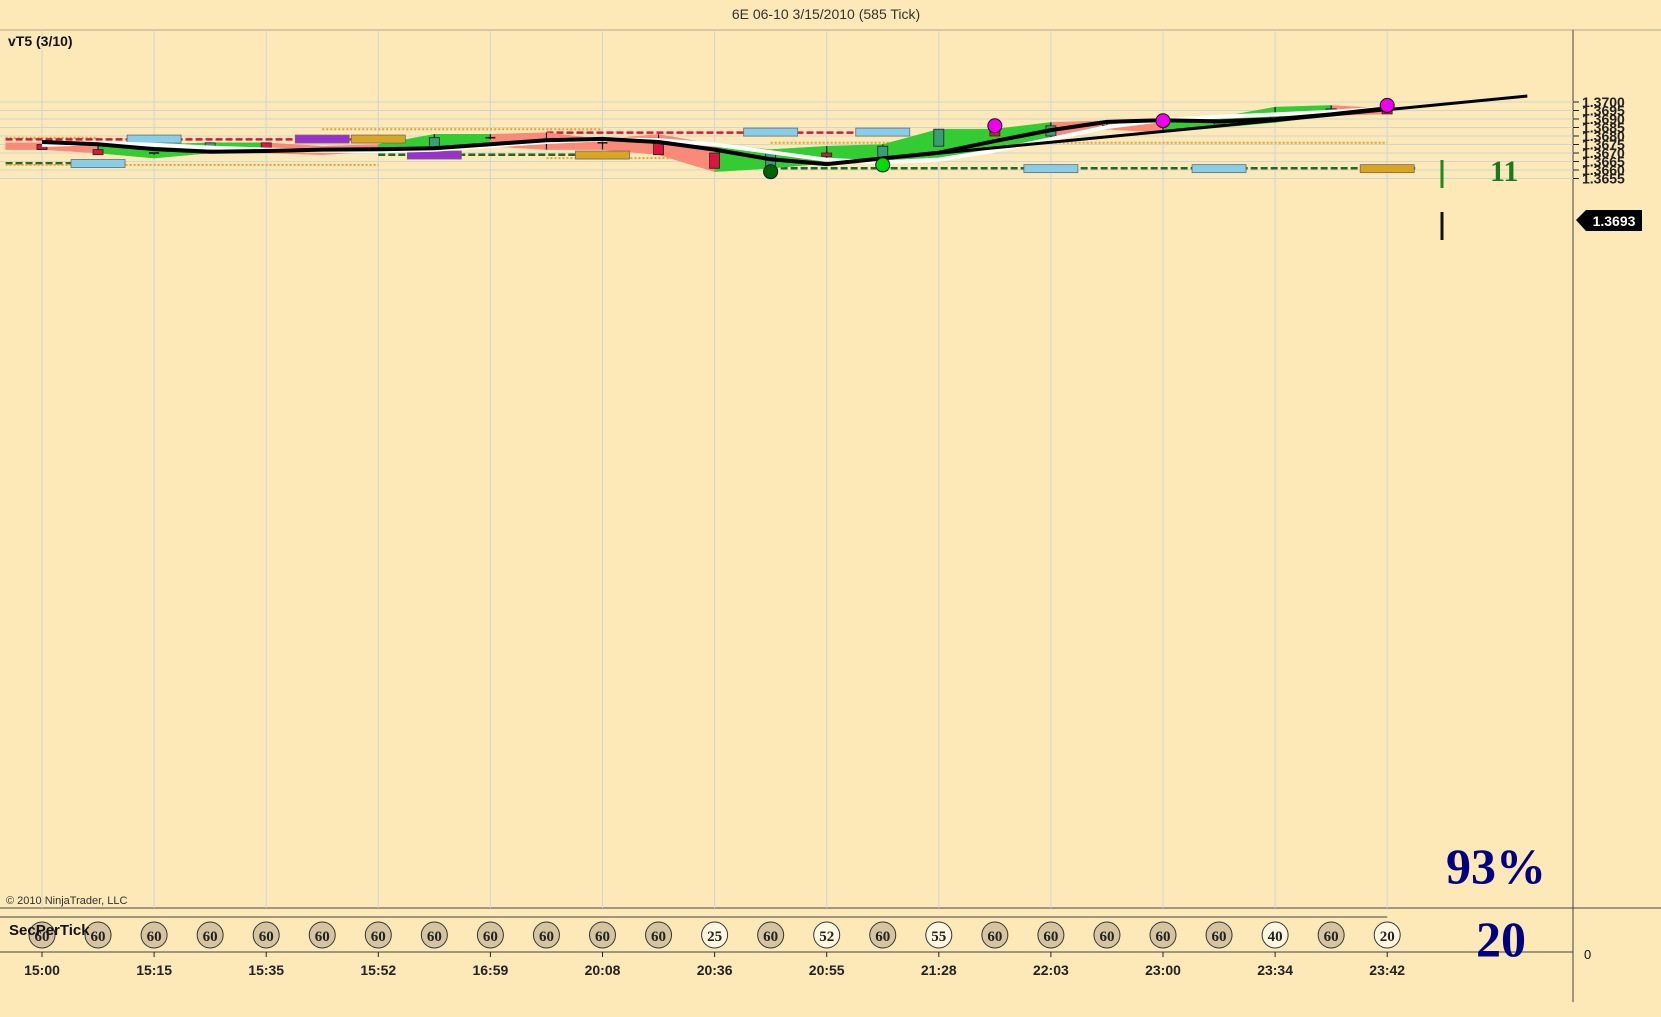 This screenshot has height=1017, width=1661. I want to click on sec-per-tick-value-22: 40, so click(1275, 937).